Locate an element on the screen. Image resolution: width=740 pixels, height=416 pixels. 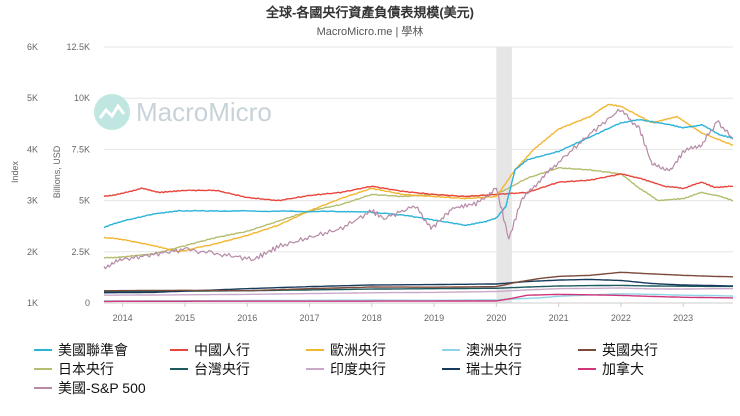
usd-tick-label: 10K is located at coordinates (82, 98).